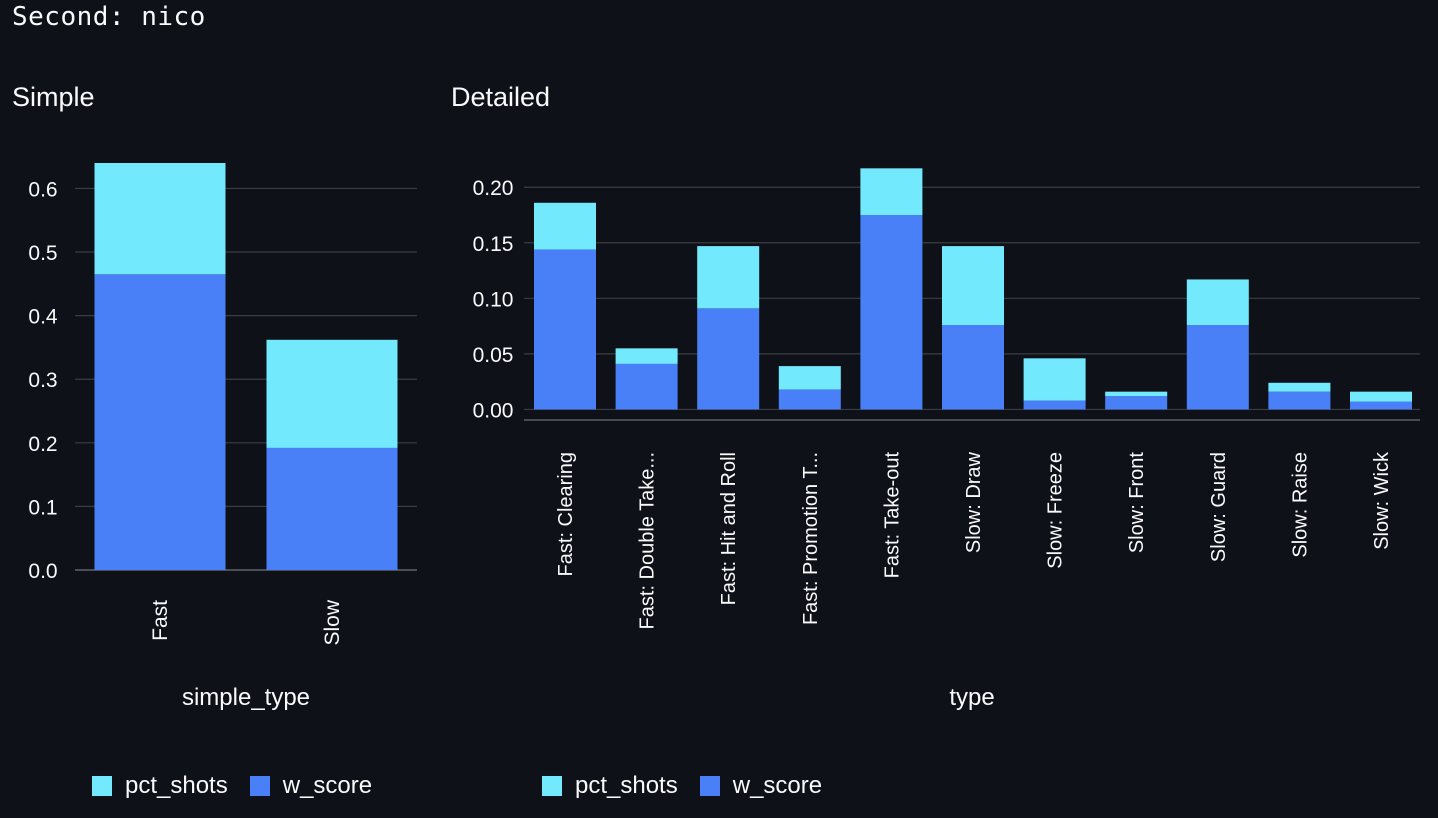 The width and height of the screenshot is (1438, 818). I want to click on x-tick-label: Slow: Guard, so click(1219, 507).